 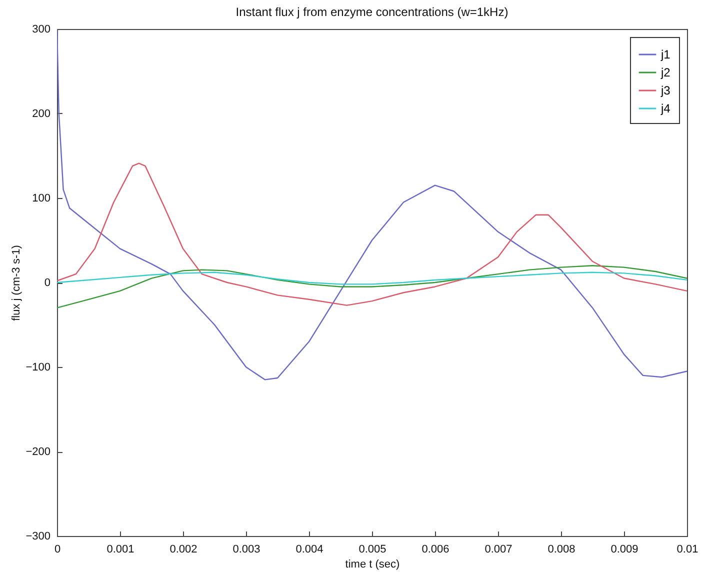 What do you see at coordinates (665, 109) in the screenshot?
I see `legend-label: j4` at bounding box center [665, 109].